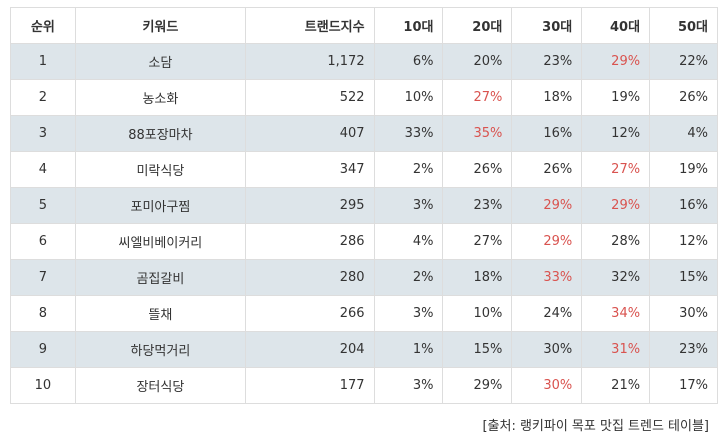  Describe the element at coordinates (683, 97) in the screenshot. I see `age-50s-cell: 26%` at that location.